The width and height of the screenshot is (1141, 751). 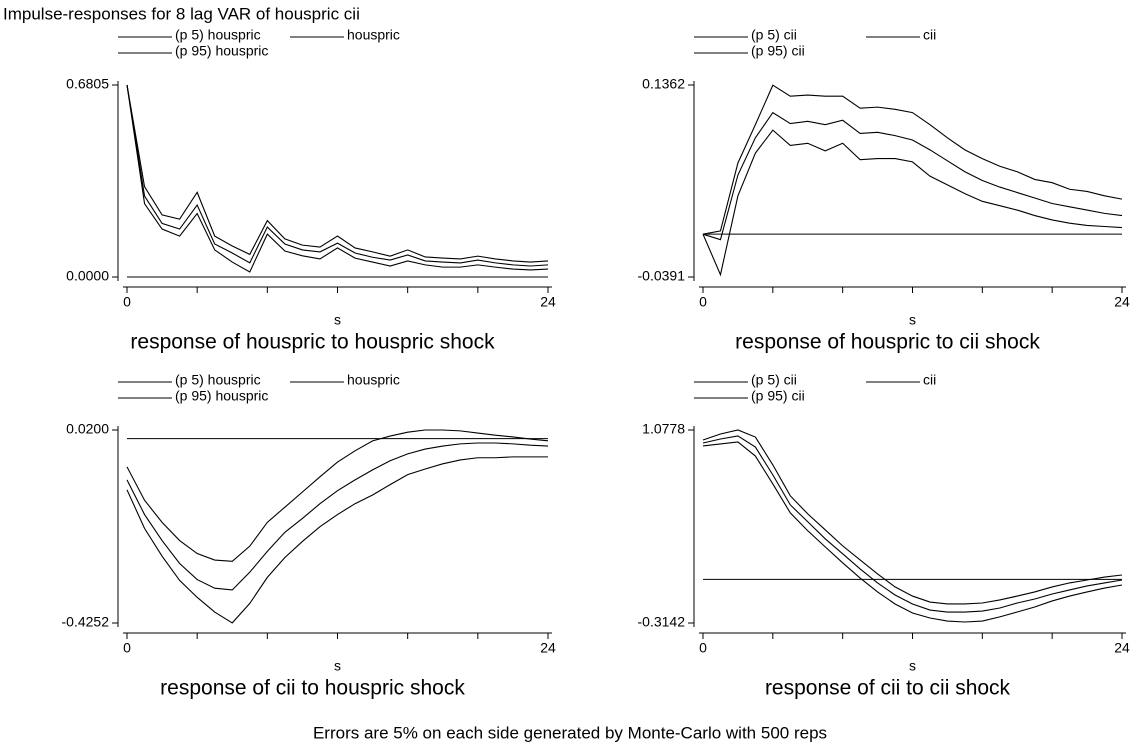 What do you see at coordinates (87, 429) in the screenshot?
I see `y-tick-label: 0.0200` at bounding box center [87, 429].